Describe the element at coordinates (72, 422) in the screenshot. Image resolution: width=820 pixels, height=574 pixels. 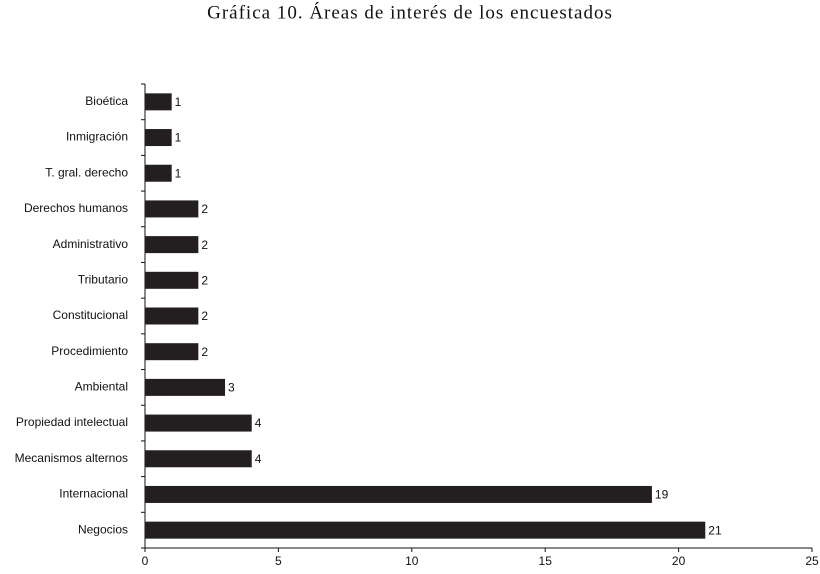
I see `y-tick-label: Propiedad intelectual` at that location.